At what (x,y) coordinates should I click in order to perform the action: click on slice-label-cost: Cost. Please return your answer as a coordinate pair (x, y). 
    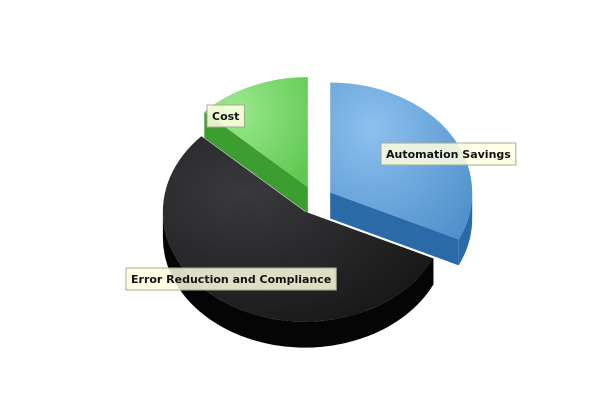
    Looking at the image, I should click on (225, 116).